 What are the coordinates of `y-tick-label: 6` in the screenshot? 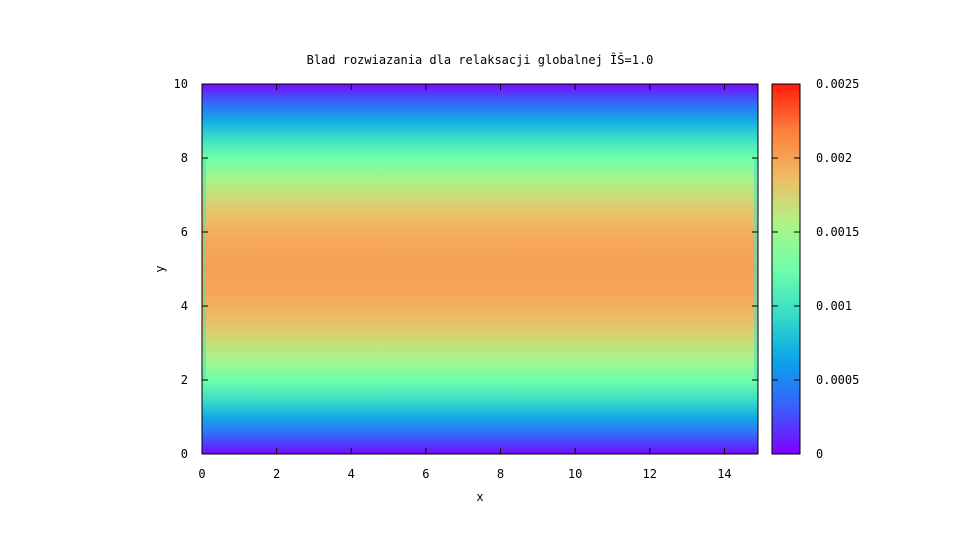 It's located at (184, 232).